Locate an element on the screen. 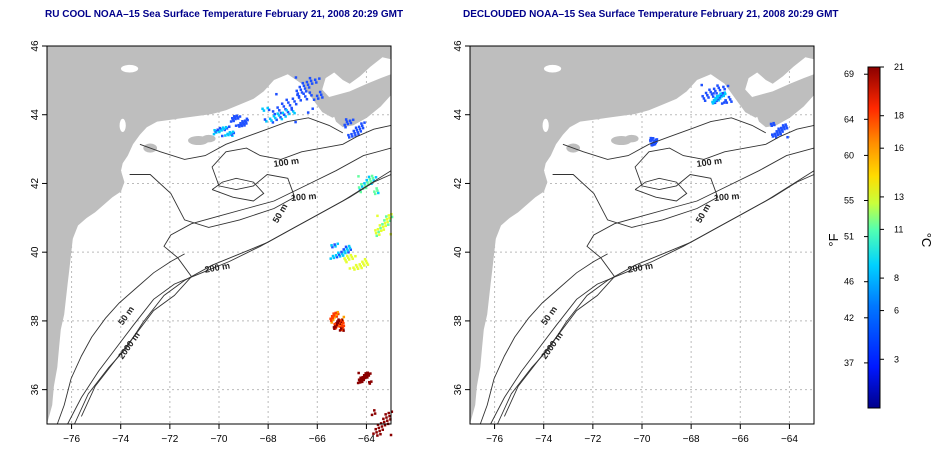 Image resolution: width=950 pixels, height=475 pixels. fahrenheit-tick-label: 60 is located at coordinates (849, 155).